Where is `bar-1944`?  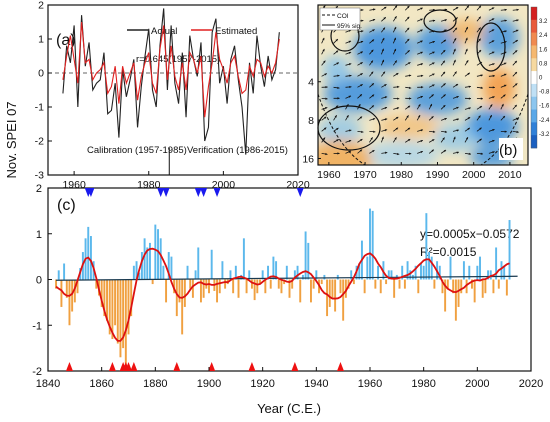 bar-1944 is located at coordinates (327, 298).